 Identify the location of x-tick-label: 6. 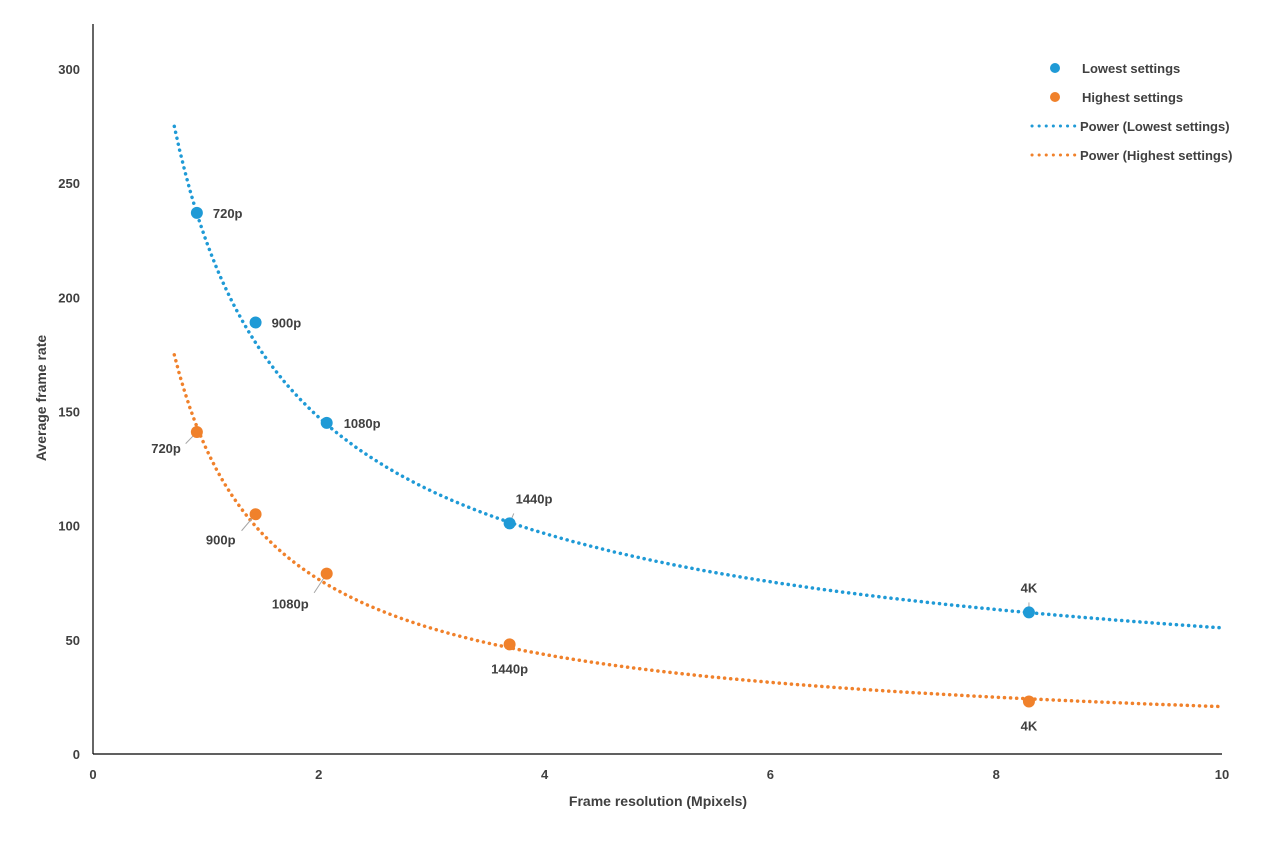
(770, 774).